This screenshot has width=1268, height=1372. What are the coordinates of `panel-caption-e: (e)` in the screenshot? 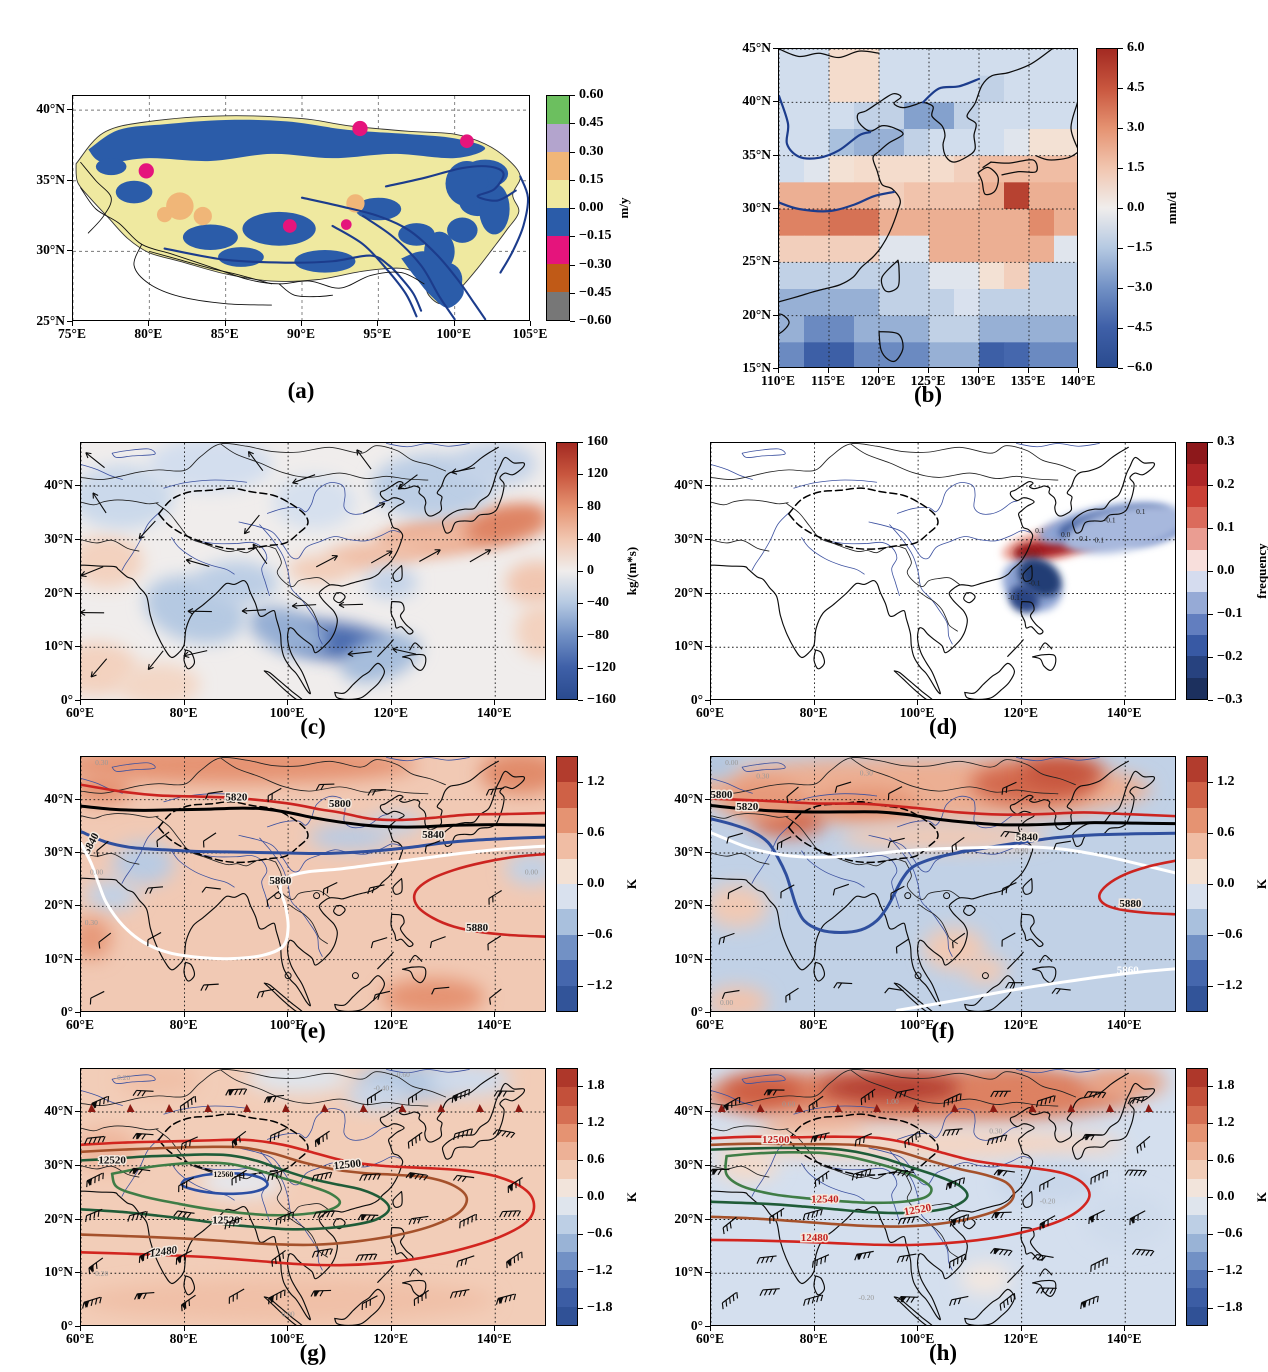 It's located at (313, 1030).